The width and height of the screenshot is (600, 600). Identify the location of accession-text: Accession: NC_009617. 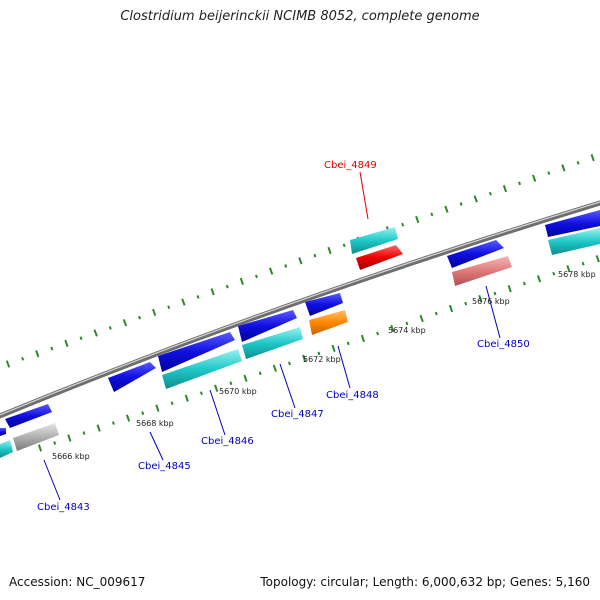
(77, 582).